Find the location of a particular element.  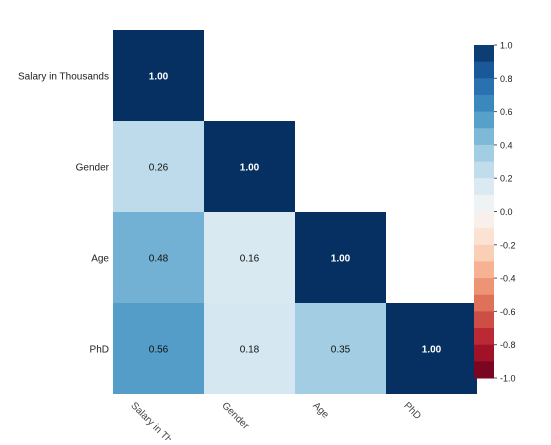

cell-value-label: 0.18 is located at coordinates (250, 350).